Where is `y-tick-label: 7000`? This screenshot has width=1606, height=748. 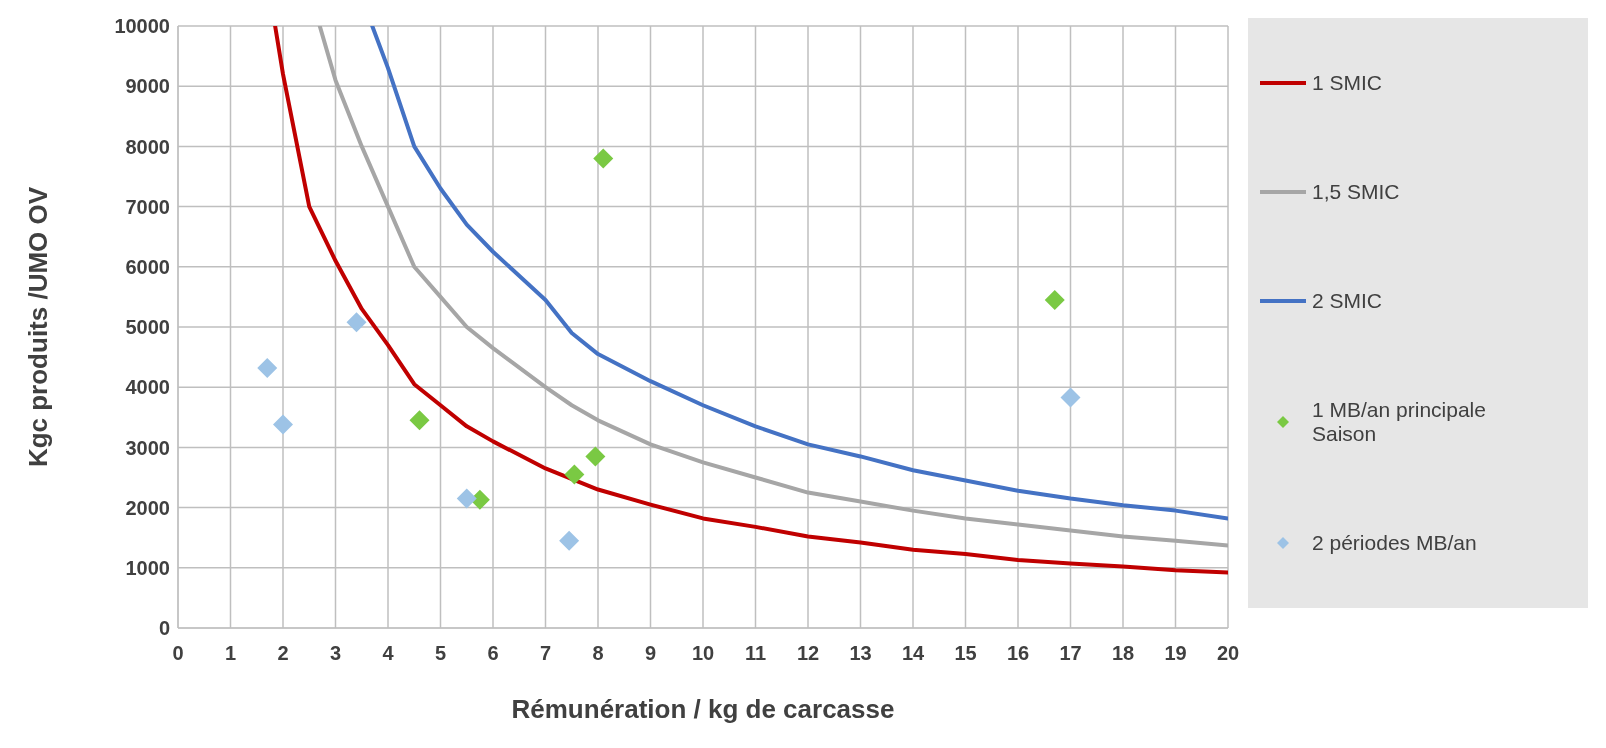
y-tick-label: 7000 is located at coordinates (147, 206).